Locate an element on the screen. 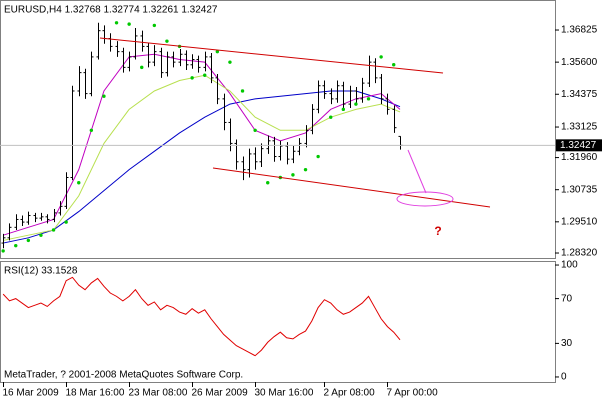  y-tick-label: 100 is located at coordinates (569, 265).